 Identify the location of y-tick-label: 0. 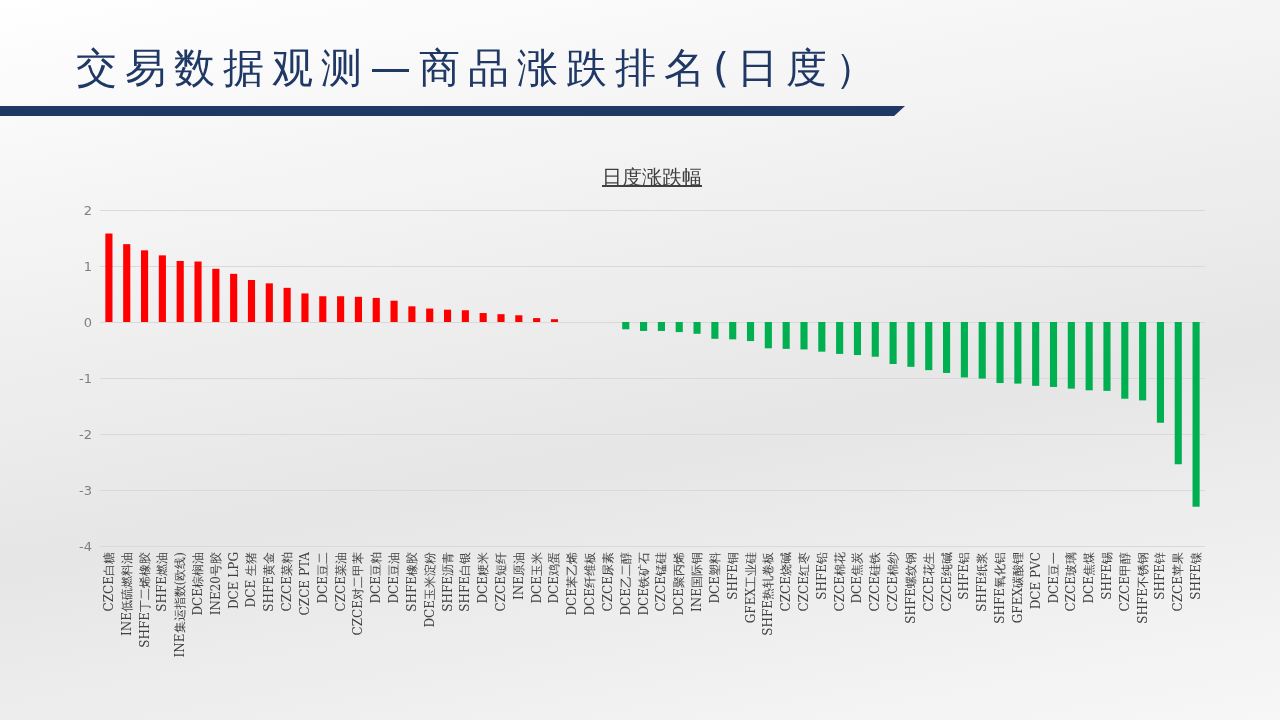
(87, 322).